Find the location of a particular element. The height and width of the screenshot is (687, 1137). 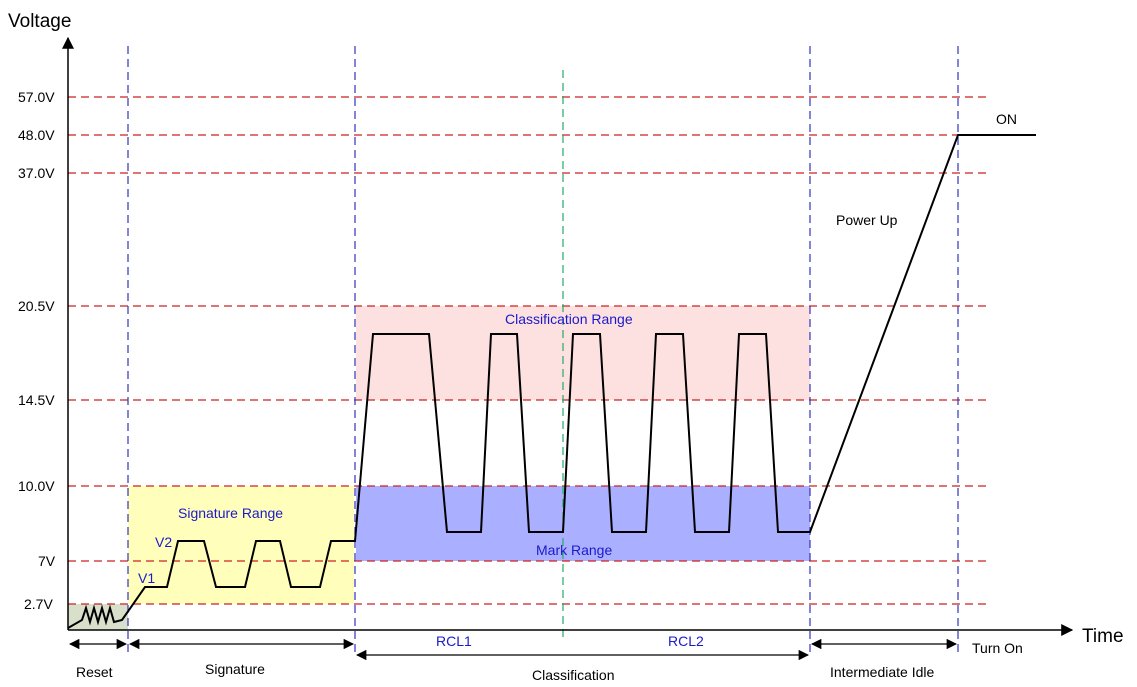

mark-range-label: Mark Range is located at coordinates (574, 550).